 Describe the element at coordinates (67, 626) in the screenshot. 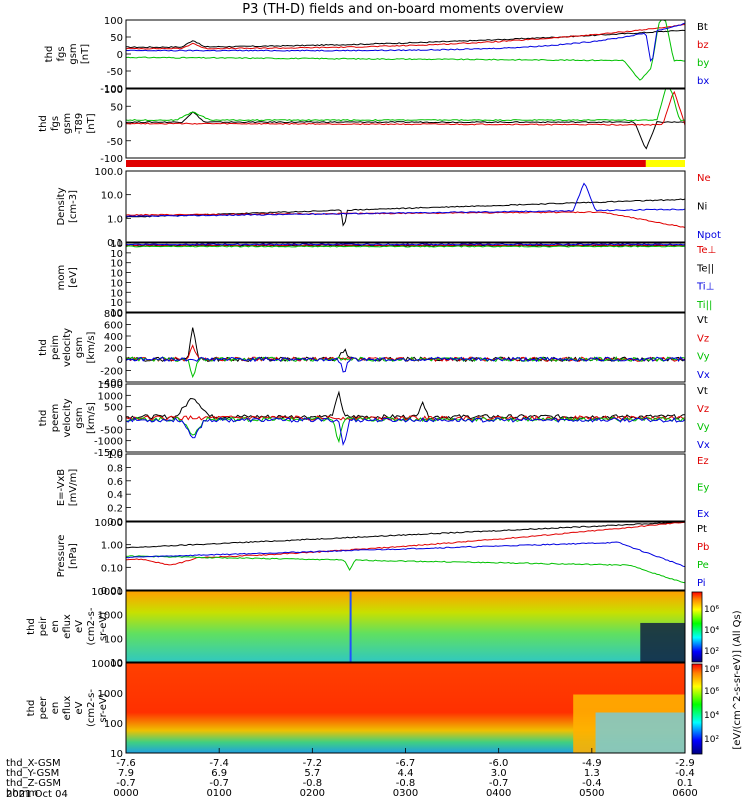

I see `panel-peir-spectrogram-ylabel-3: eflux` at that location.